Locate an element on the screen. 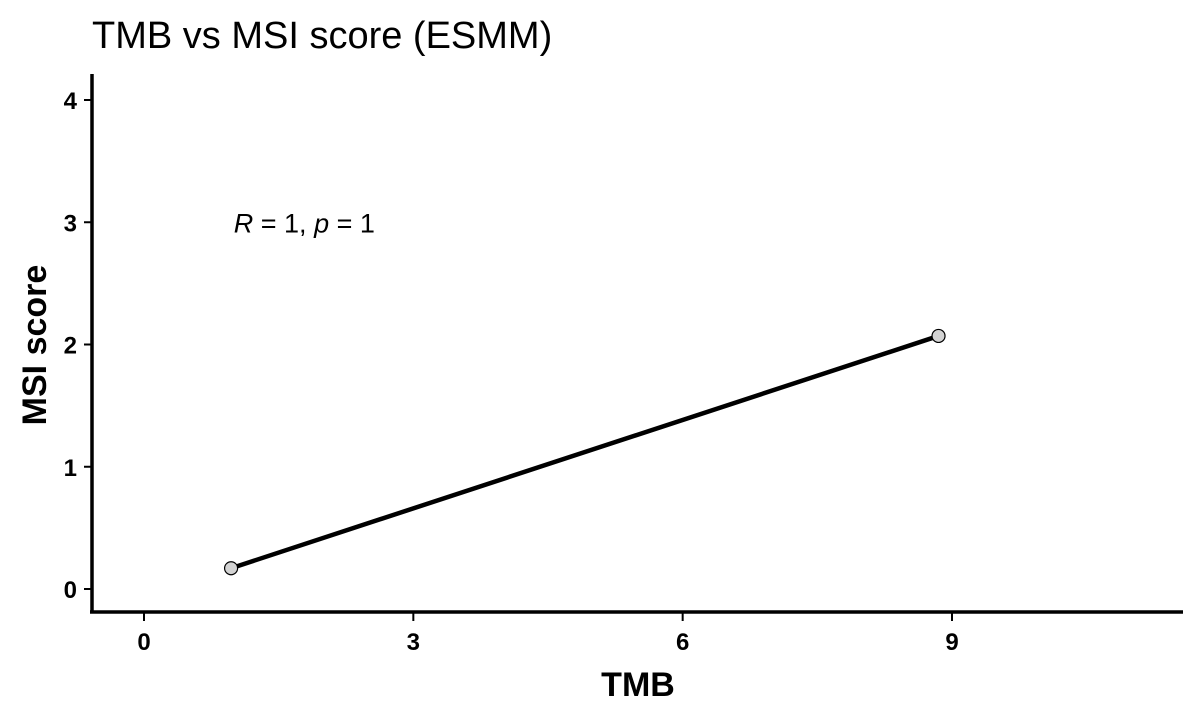  annotation-r-symbol: R is located at coordinates (244, 223).